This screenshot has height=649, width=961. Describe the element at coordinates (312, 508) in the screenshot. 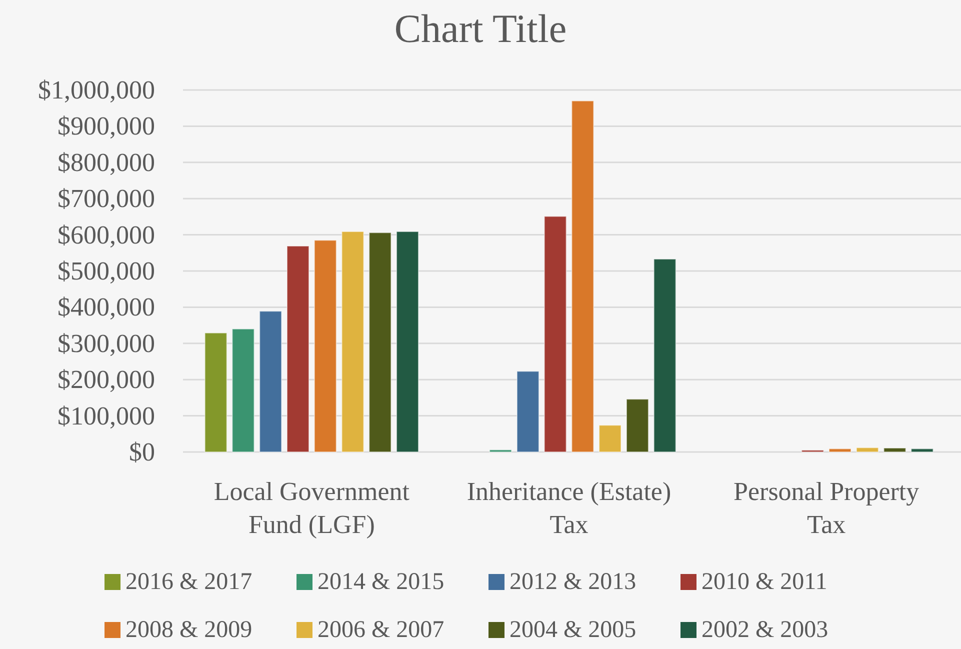

I see `x-tick-label: Local Government Fund (LGF)` at that location.